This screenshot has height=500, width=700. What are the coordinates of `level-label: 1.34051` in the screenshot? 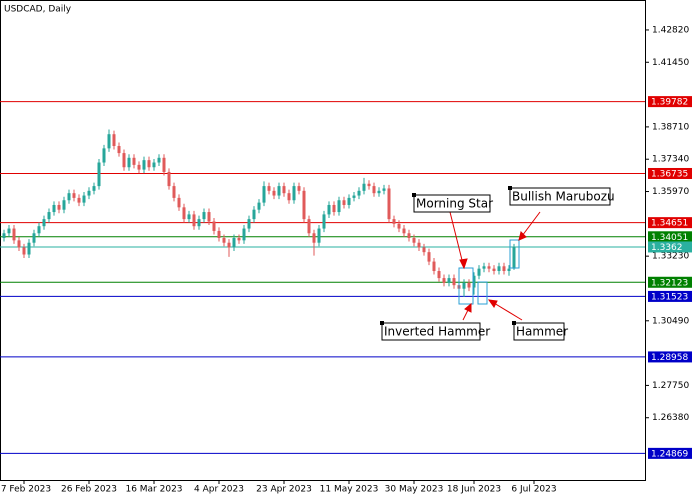 It's located at (669, 238).